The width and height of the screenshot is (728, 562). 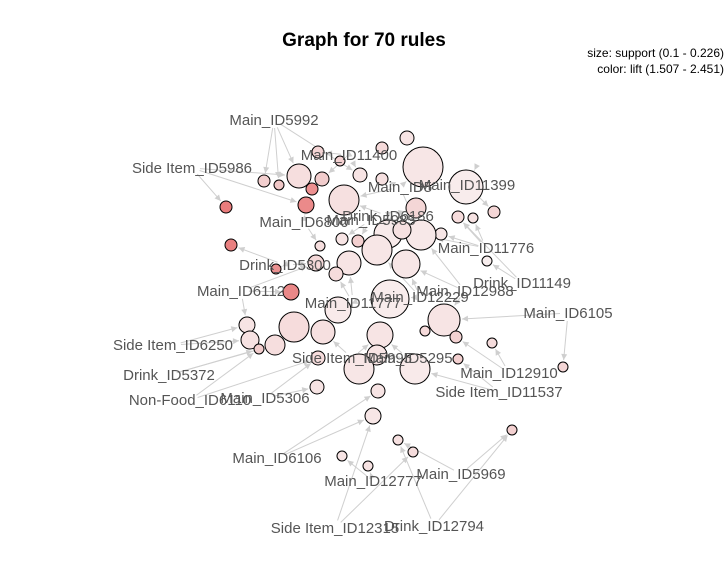 I want to click on item-label: Drink_ID11149, so click(x=522, y=283).